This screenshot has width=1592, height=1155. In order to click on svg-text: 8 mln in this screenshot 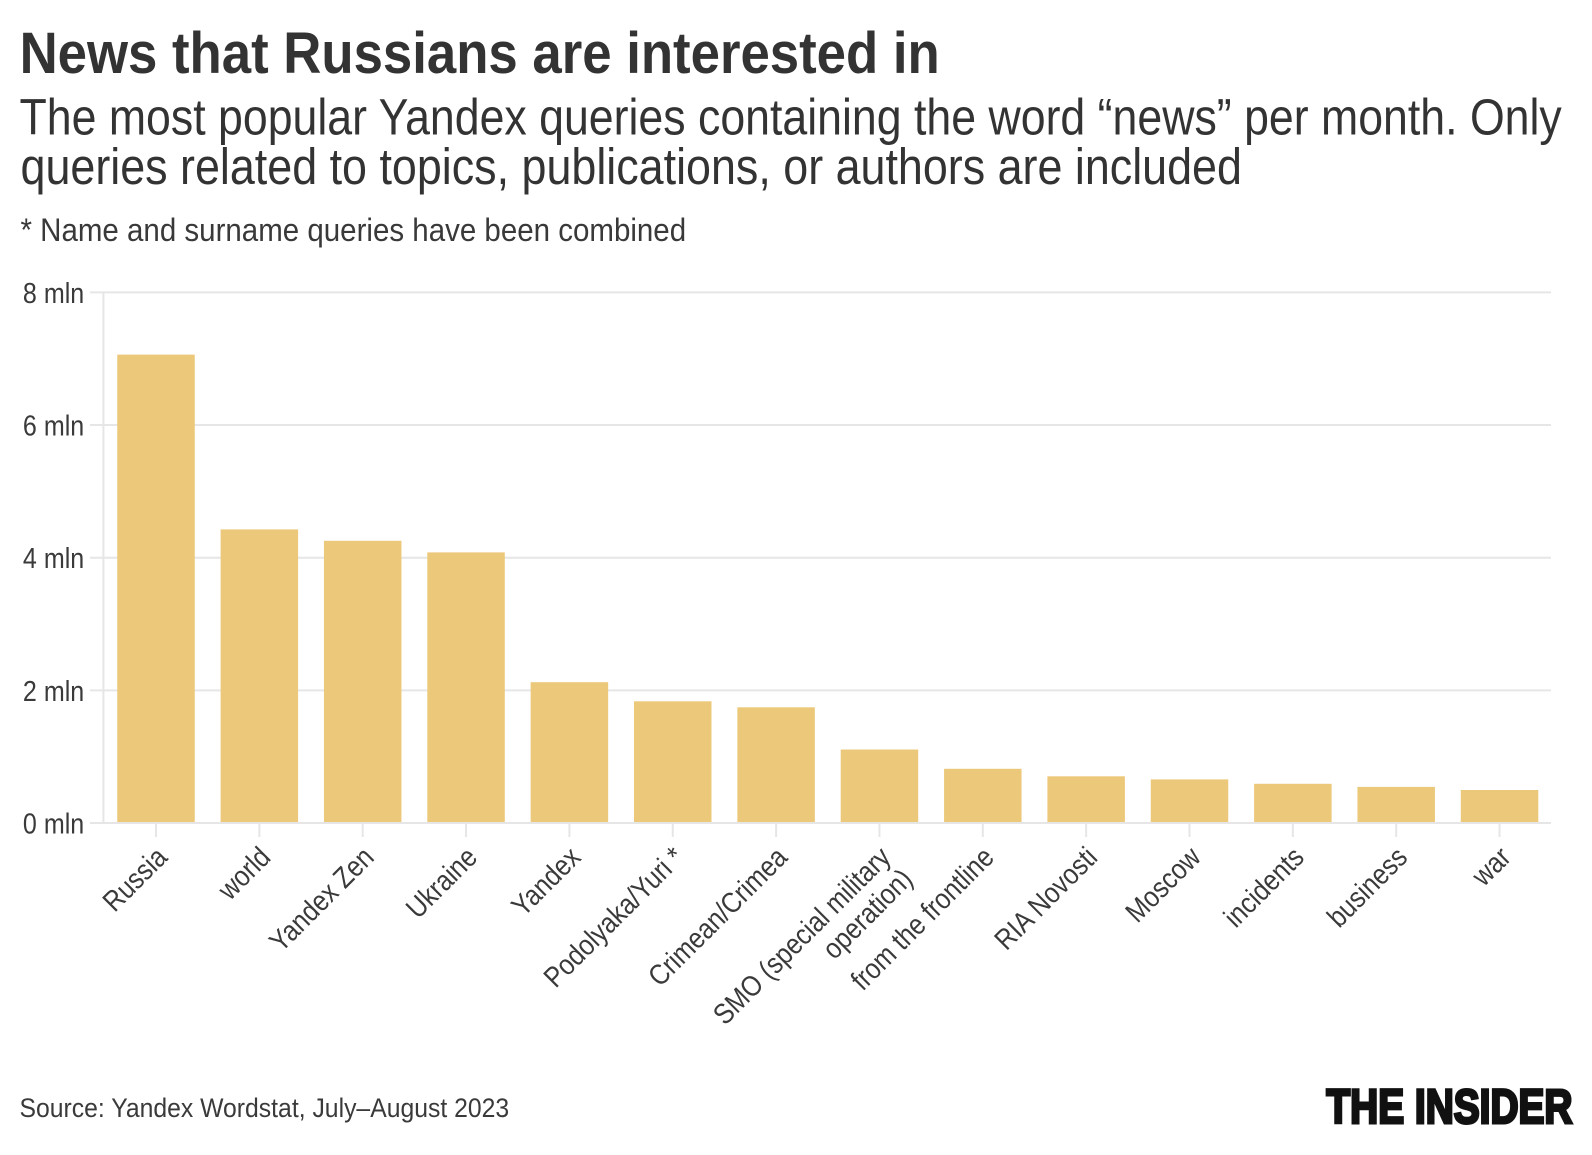, I will do `click(53, 293)`.